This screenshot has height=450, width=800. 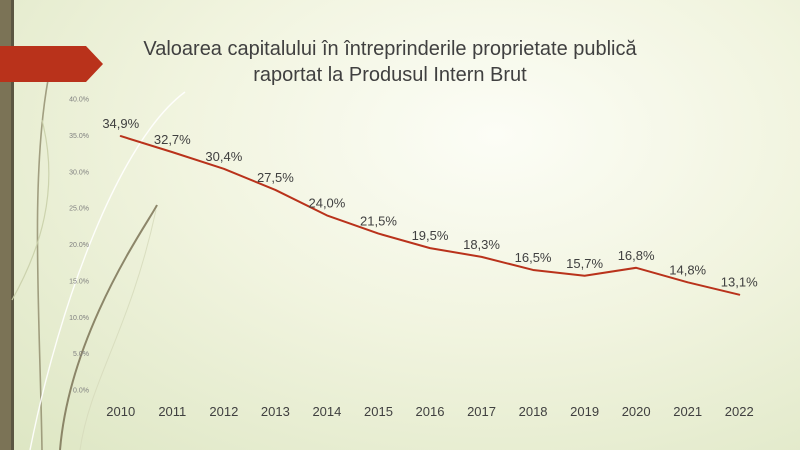 I want to click on x-tick-label: 2014, so click(x=326, y=411).